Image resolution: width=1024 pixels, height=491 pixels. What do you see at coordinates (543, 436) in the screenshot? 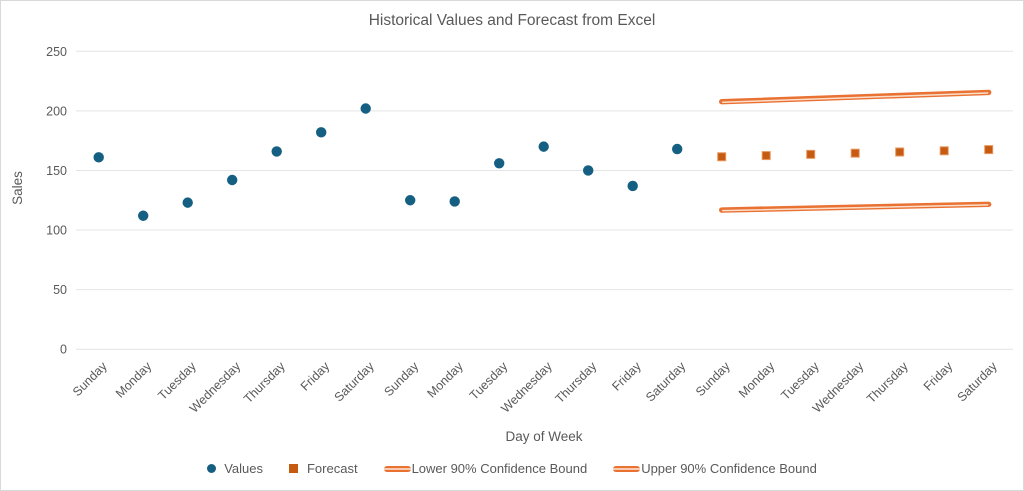
I see `x-axis-title: Day of Week` at bounding box center [543, 436].